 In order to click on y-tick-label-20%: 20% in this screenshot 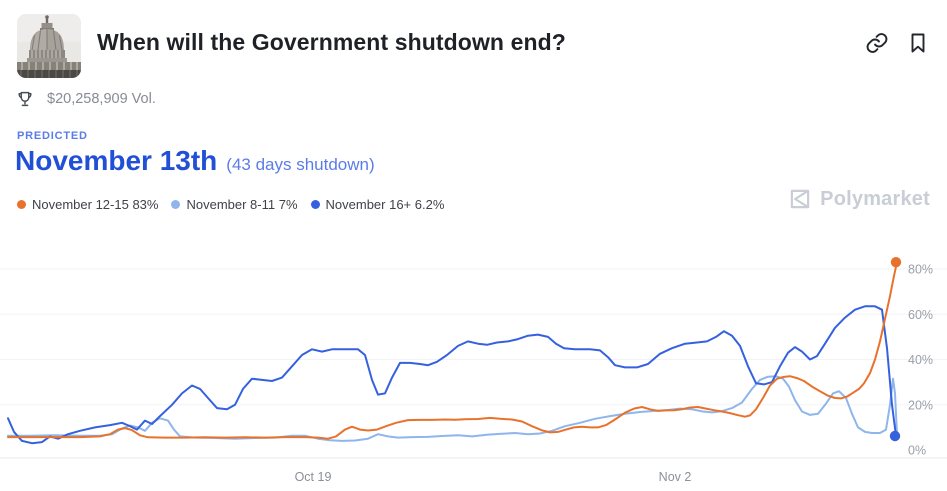, I will do `click(920, 405)`.